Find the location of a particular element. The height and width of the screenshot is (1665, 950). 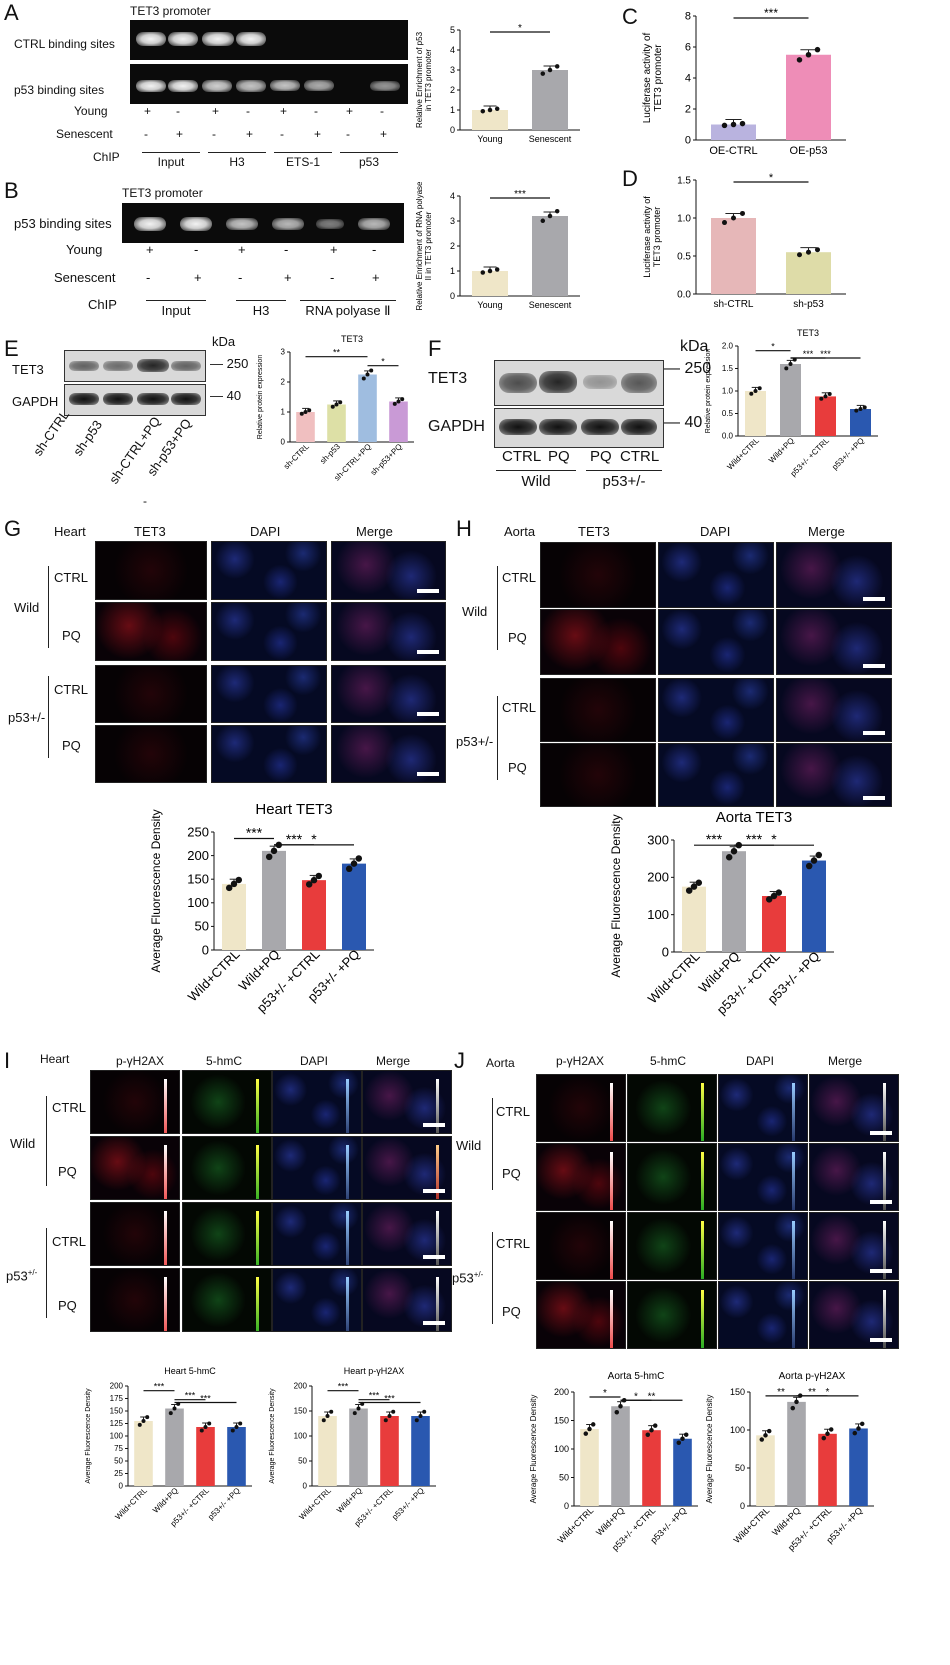

panel-i-row-ctrl1: CTRL is located at coordinates (69, 1107).